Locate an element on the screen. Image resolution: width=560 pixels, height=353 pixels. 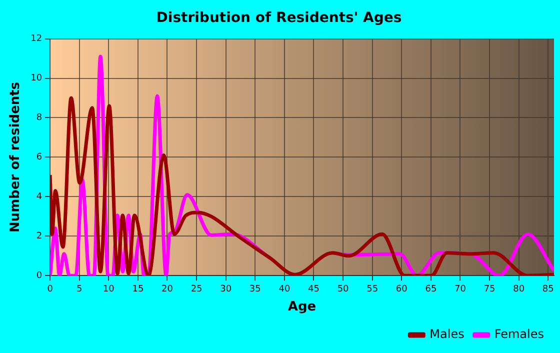
x-tick-label: 50 is located at coordinates (343, 289).